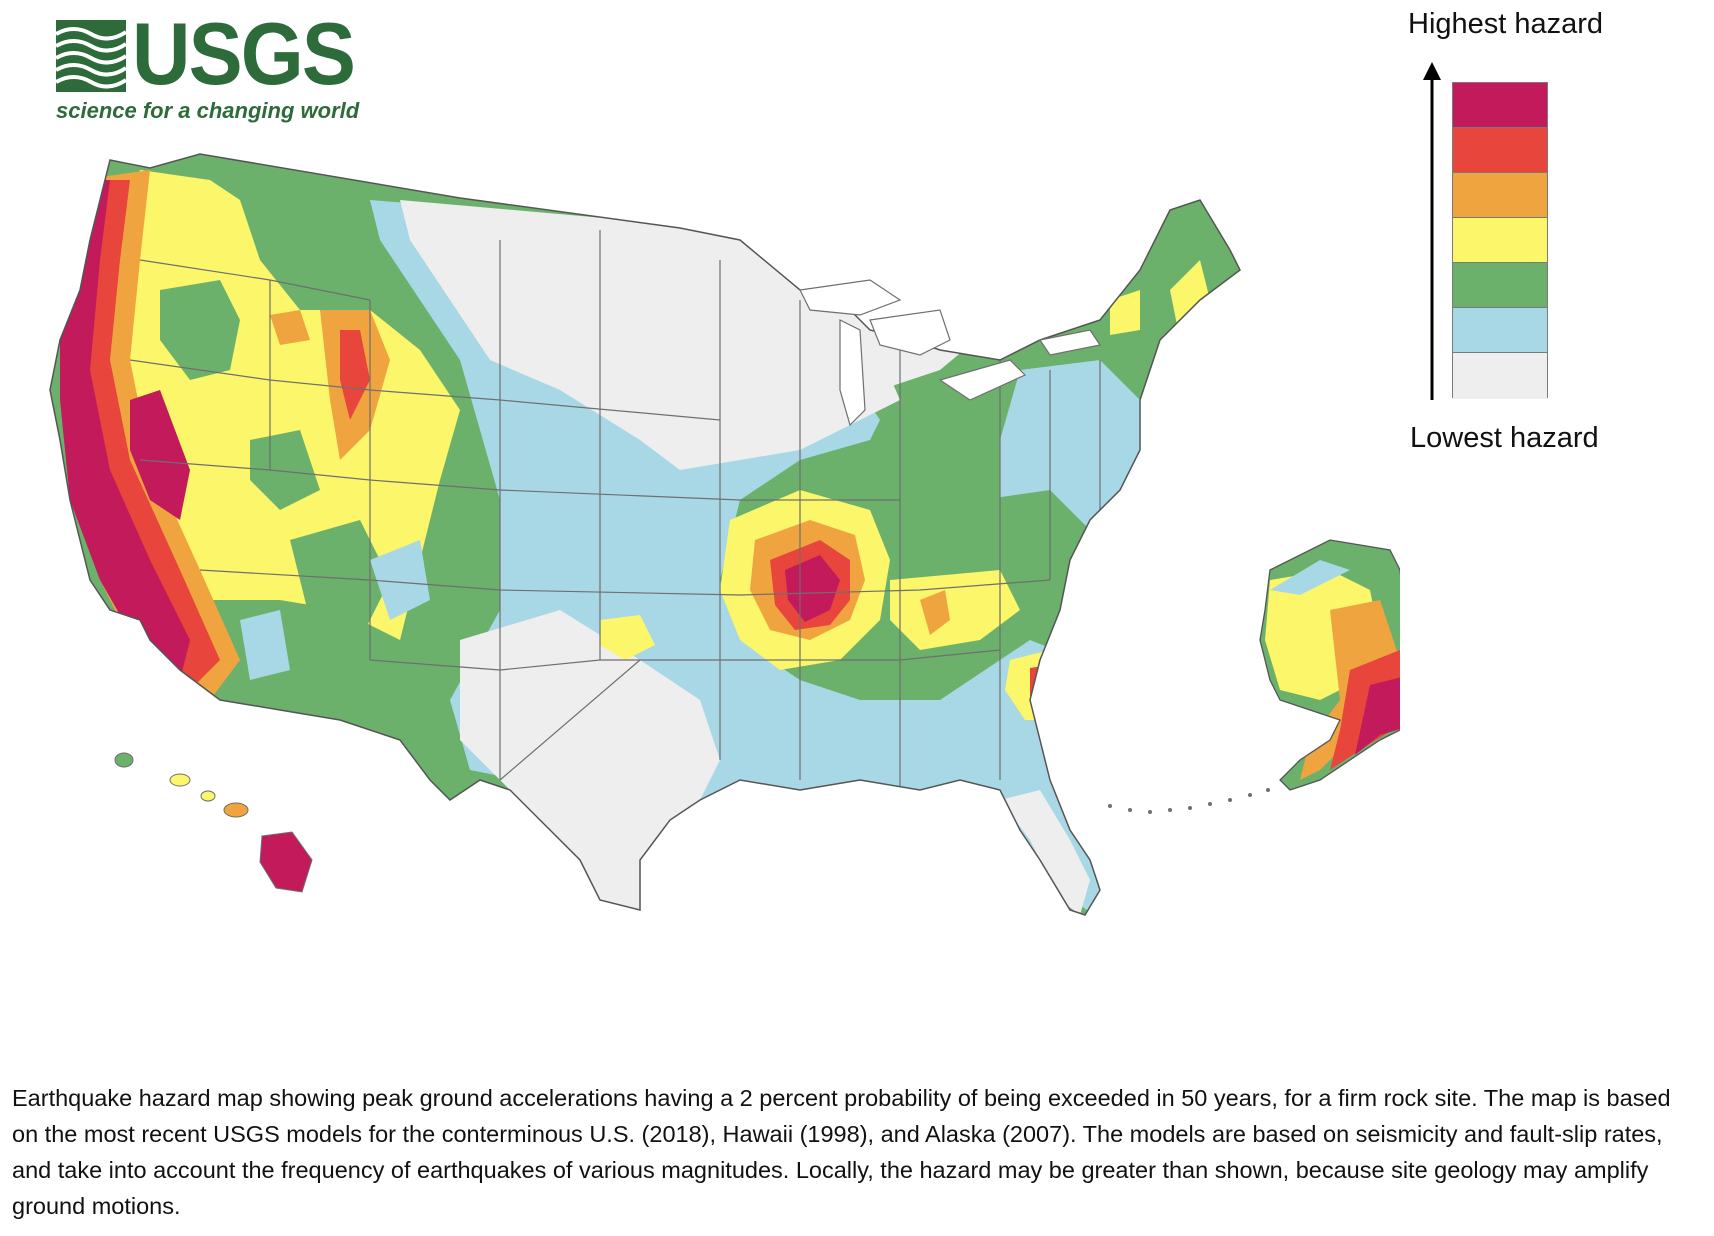 Image resolution: width=1714 pixels, height=1236 pixels. What do you see at coordinates (1504, 438) in the screenshot?
I see `legend-low-label: Lowest hazard` at bounding box center [1504, 438].